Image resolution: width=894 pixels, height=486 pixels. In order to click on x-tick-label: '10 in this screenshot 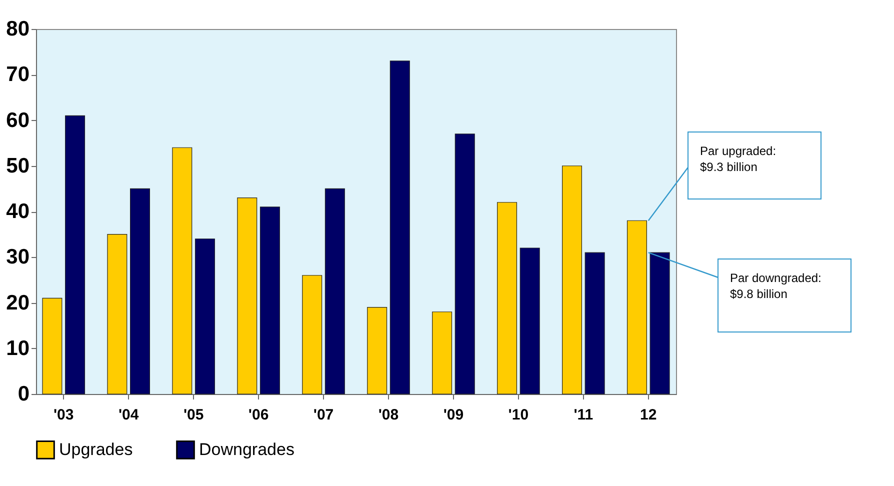, I will do `click(518, 415)`.